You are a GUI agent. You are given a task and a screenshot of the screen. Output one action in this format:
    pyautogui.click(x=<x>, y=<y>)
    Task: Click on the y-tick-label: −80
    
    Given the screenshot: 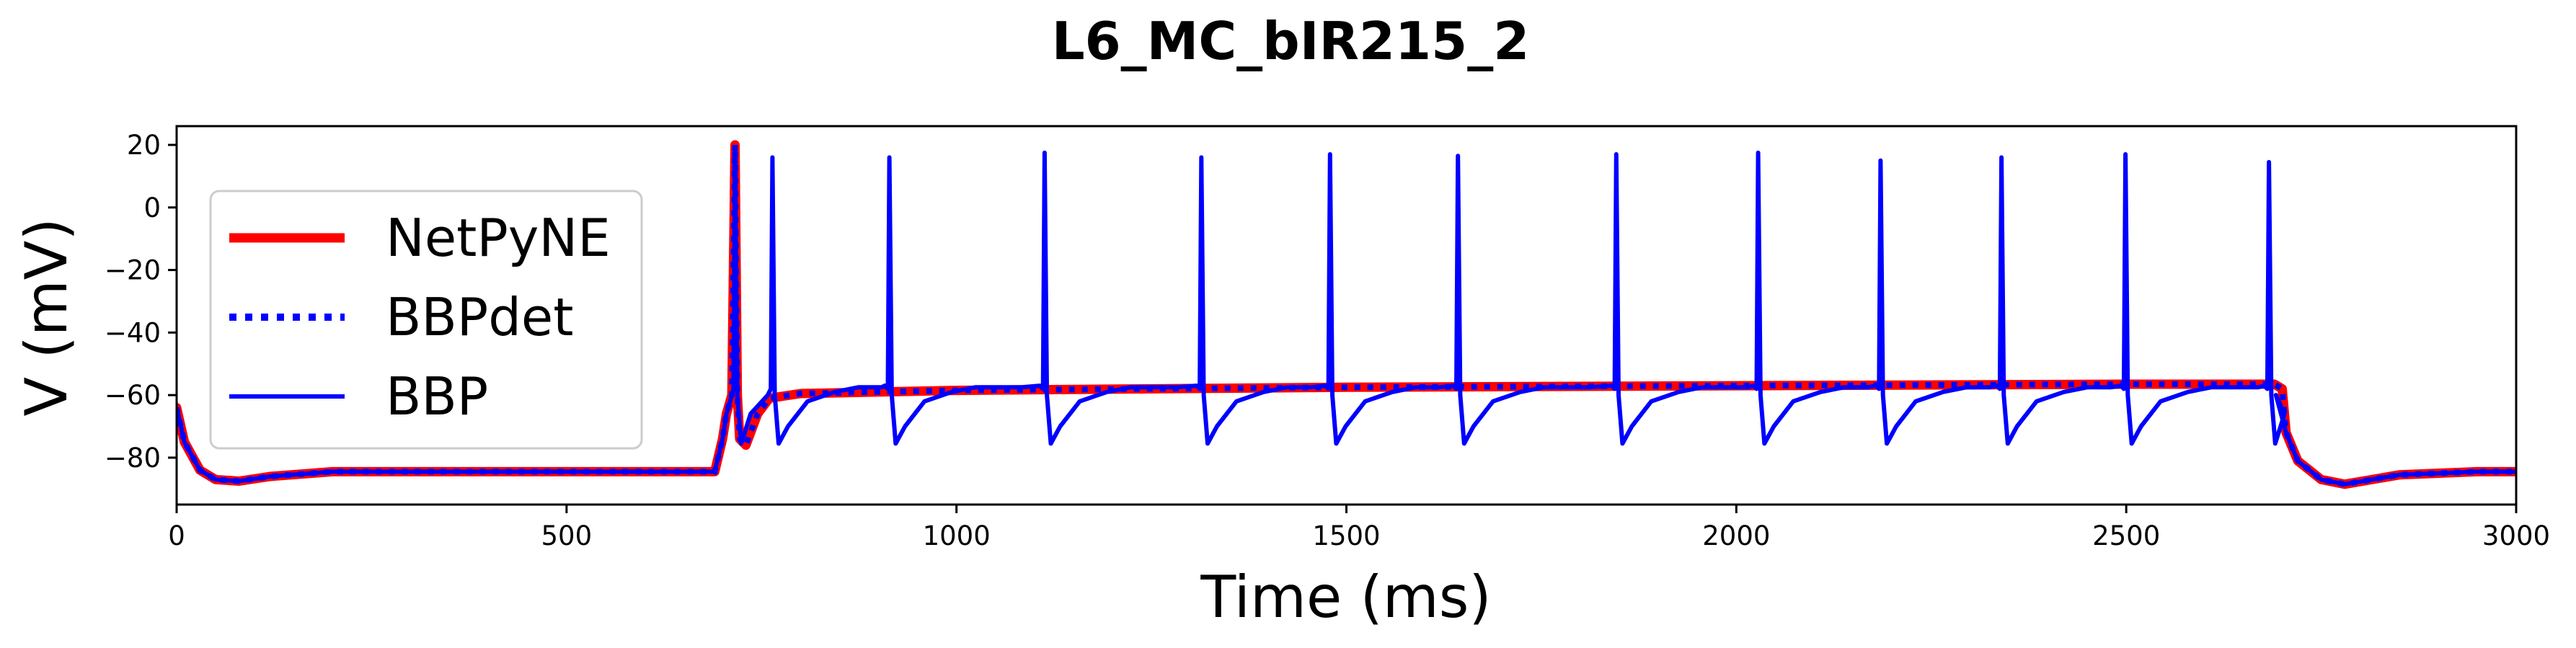 What is the action you would take?
    pyautogui.click(x=133, y=458)
    